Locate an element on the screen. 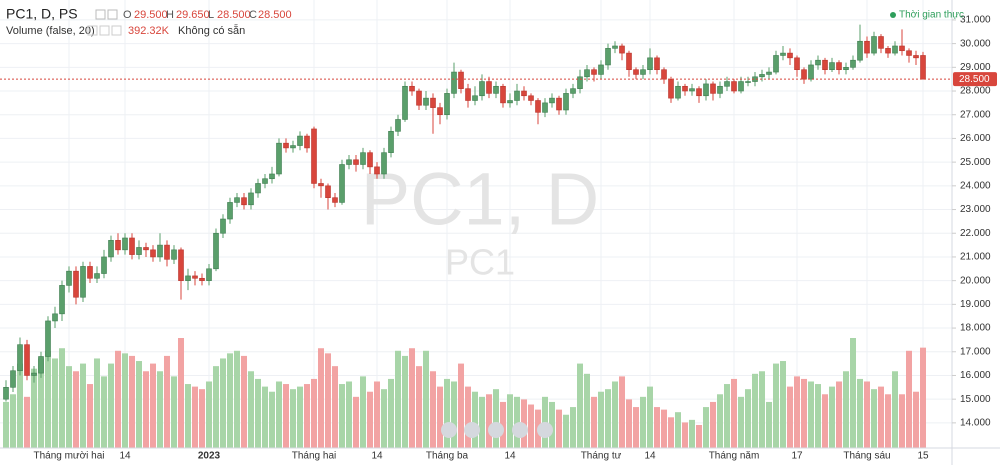  o-label: O is located at coordinates (127, 15).